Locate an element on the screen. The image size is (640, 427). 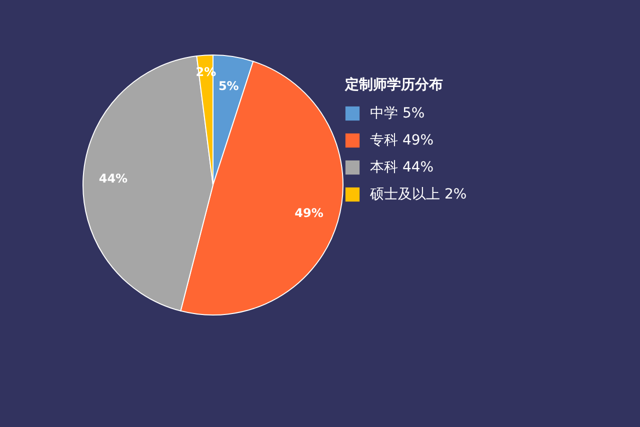
legend-label: 硕士及以上 2% is located at coordinates (418, 194).